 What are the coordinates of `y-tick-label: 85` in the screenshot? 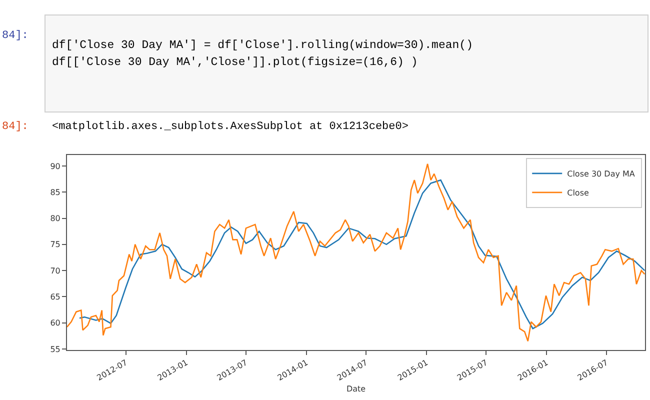 It's located at (55, 192).